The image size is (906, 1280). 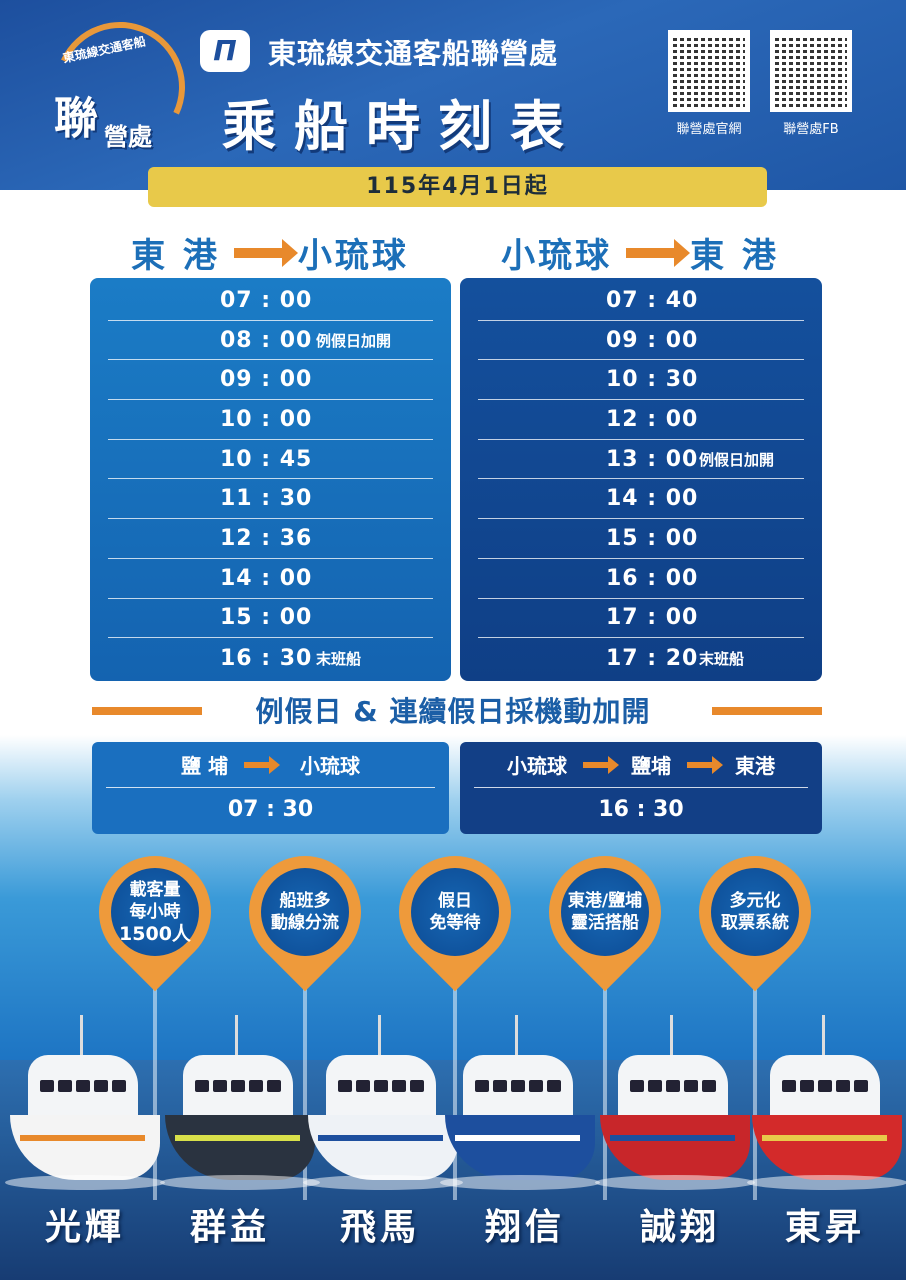 What do you see at coordinates (605, 901) in the screenshot?
I see `feature-text: 東港/鹽埔` at bounding box center [605, 901].